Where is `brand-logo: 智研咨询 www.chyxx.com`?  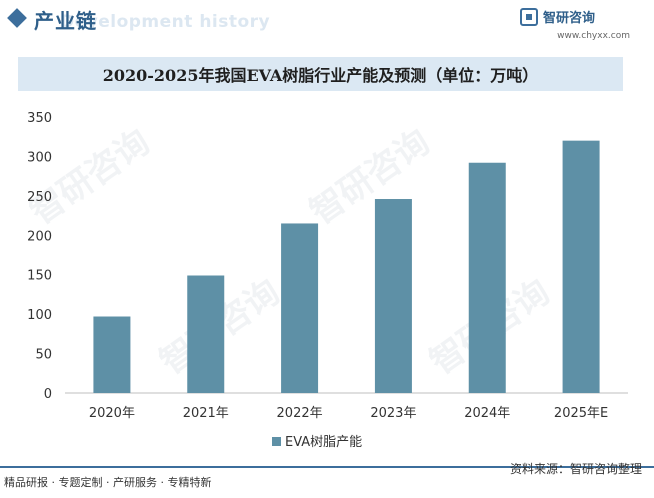
brand-logo: 智研咨询 www.chyxx.com is located at coordinates (575, 25).